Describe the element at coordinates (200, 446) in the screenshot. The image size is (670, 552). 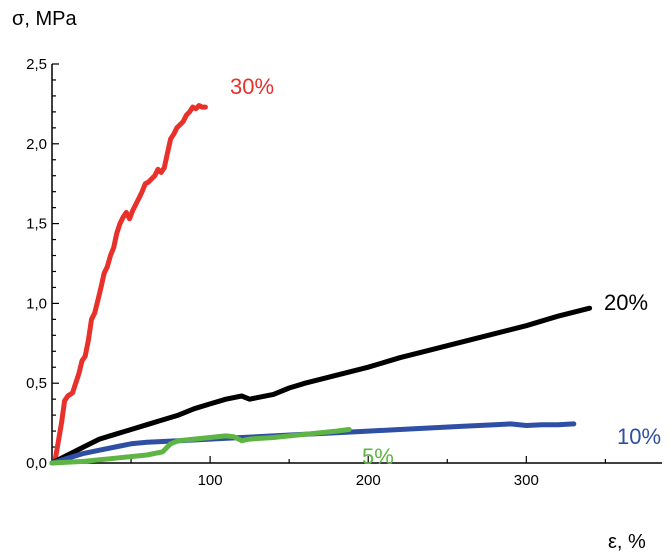
I see `series-line-5pct` at that location.